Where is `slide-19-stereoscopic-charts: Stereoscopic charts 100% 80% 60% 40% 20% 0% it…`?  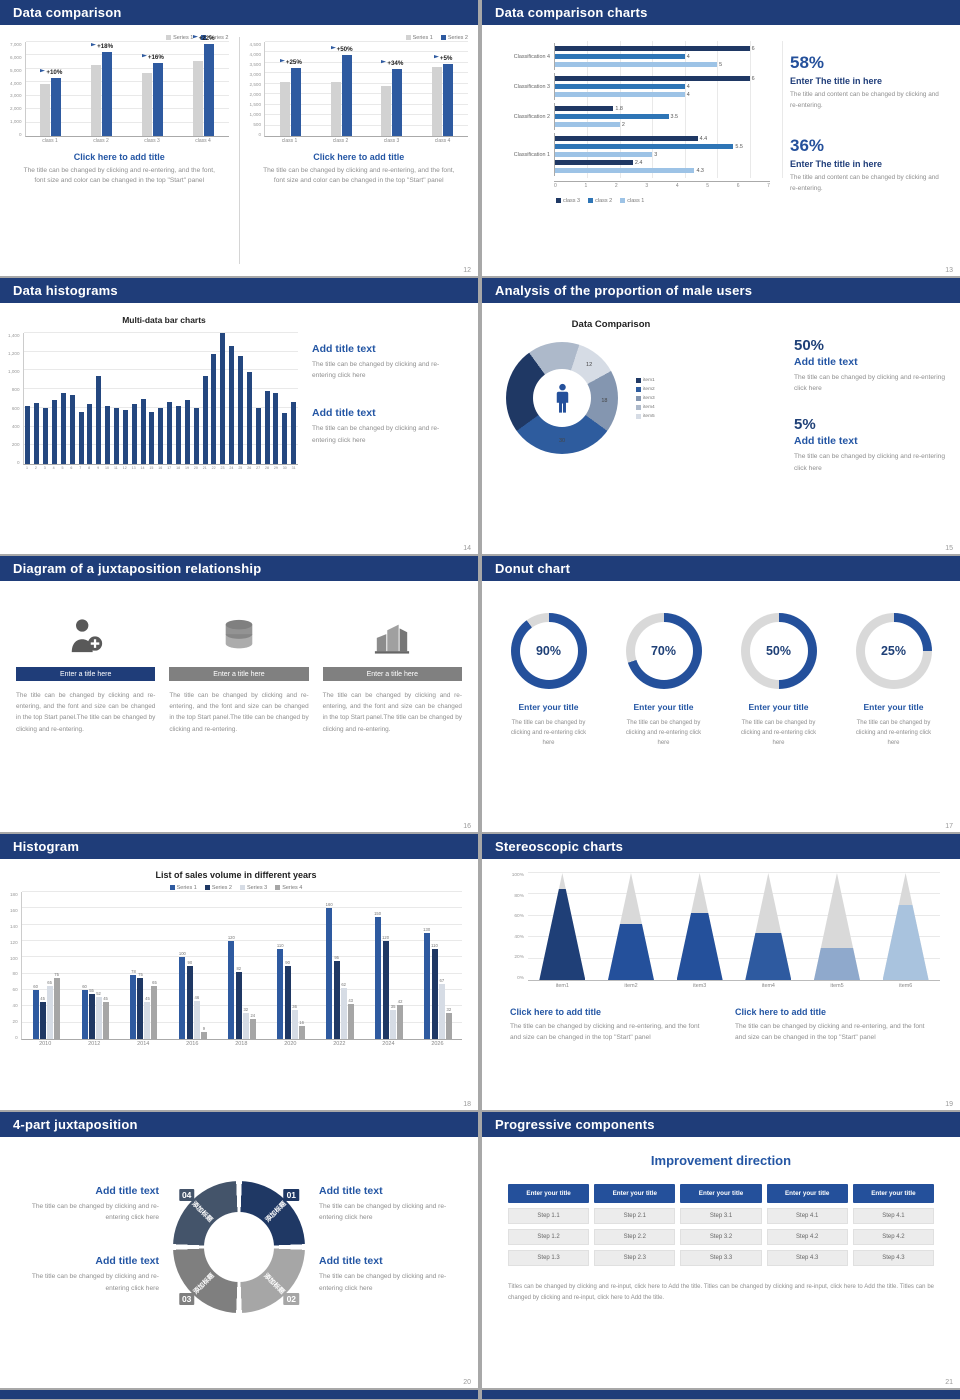 slide-19-stereoscopic-charts: Stereoscopic charts 100% 80% 60% 40% 20% 0% it… is located at coordinates (721, 972).